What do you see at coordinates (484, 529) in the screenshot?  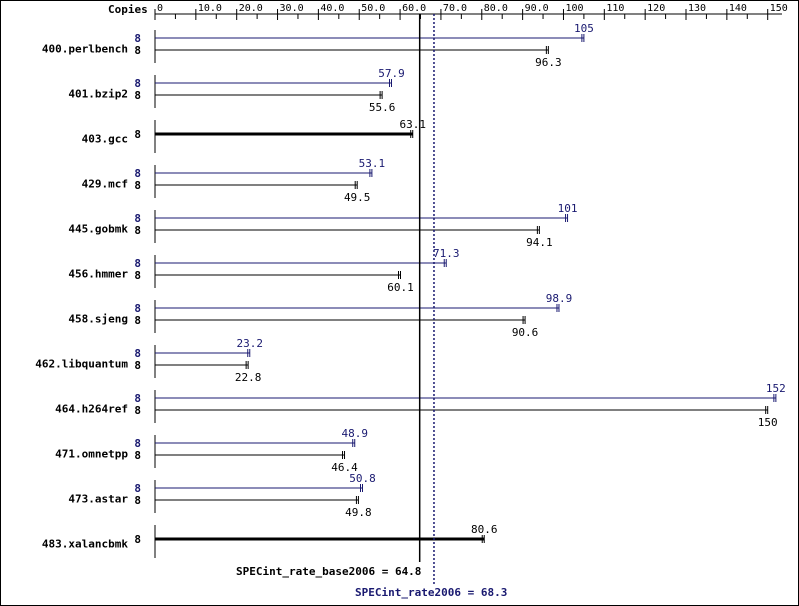 I see `base-value-label: 80.6` at bounding box center [484, 529].